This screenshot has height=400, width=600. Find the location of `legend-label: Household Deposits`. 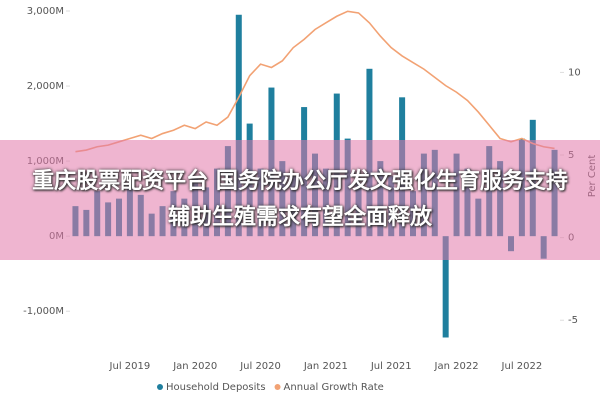

legend-label: Household Deposits is located at coordinates (216, 387).